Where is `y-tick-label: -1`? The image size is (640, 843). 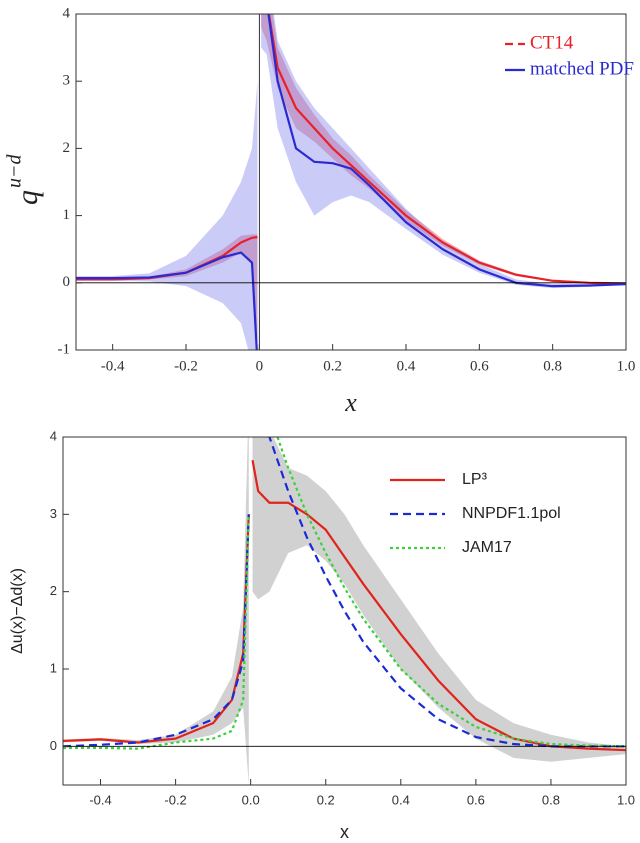 y-tick-label: -1 is located at coordinates (64, 349).